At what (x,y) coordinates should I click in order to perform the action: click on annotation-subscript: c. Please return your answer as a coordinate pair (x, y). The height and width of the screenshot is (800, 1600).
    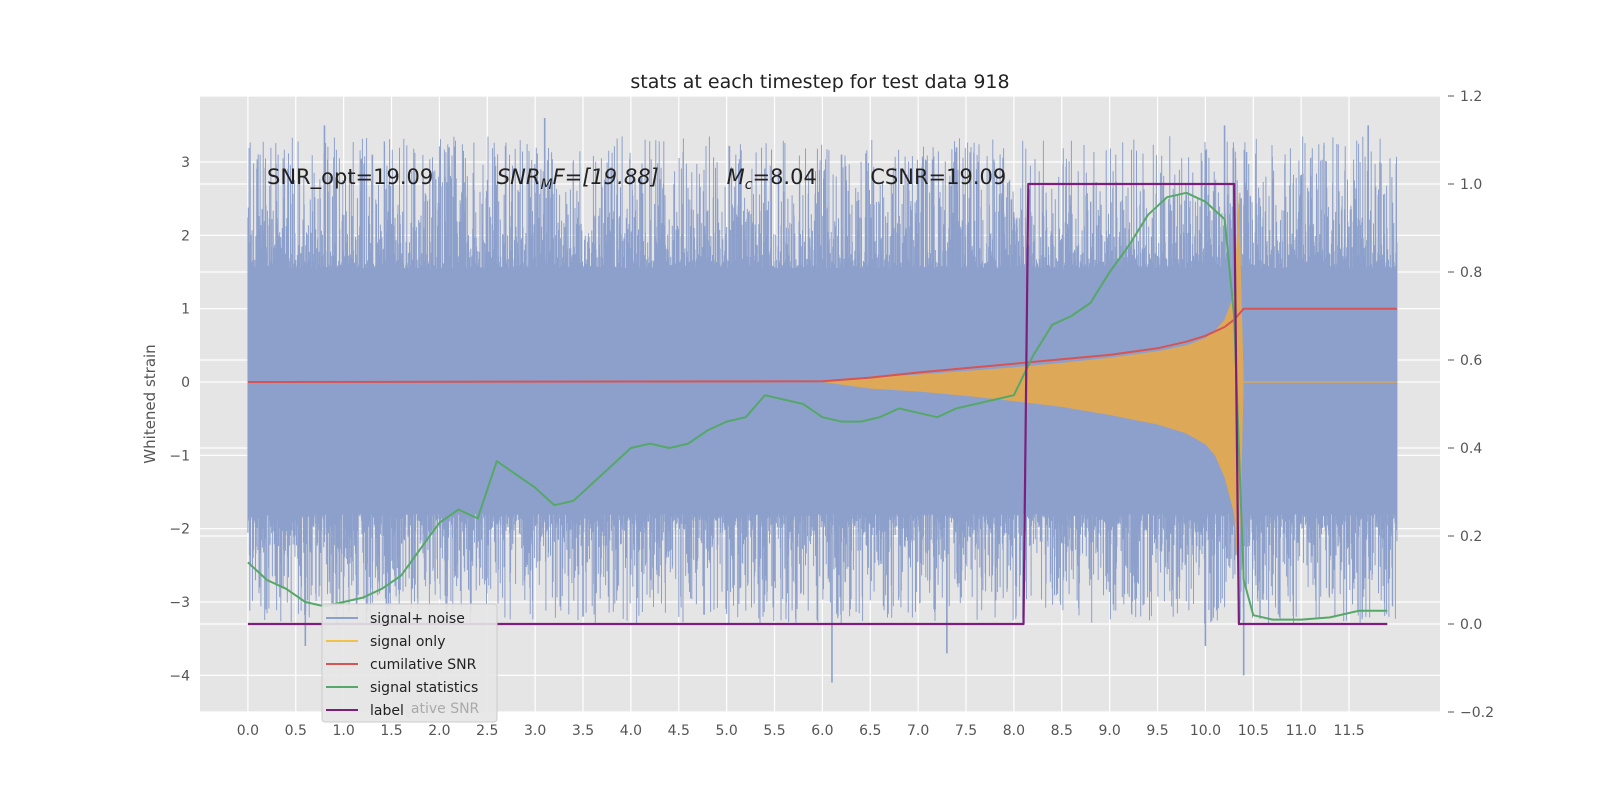
    Looking at the image, I should click on (749, 185).